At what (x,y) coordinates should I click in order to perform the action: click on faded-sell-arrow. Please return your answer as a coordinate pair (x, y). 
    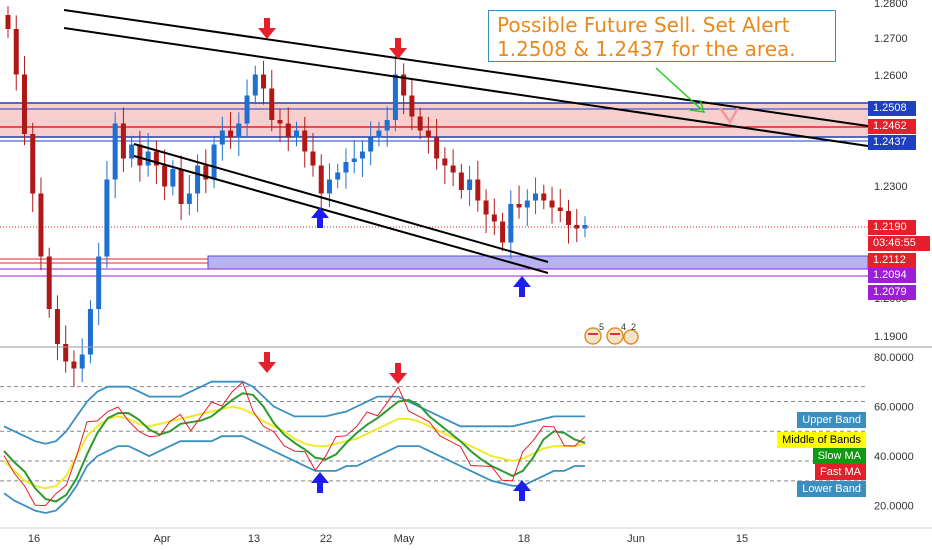
    Looking at the image, I should click on (729, 116).